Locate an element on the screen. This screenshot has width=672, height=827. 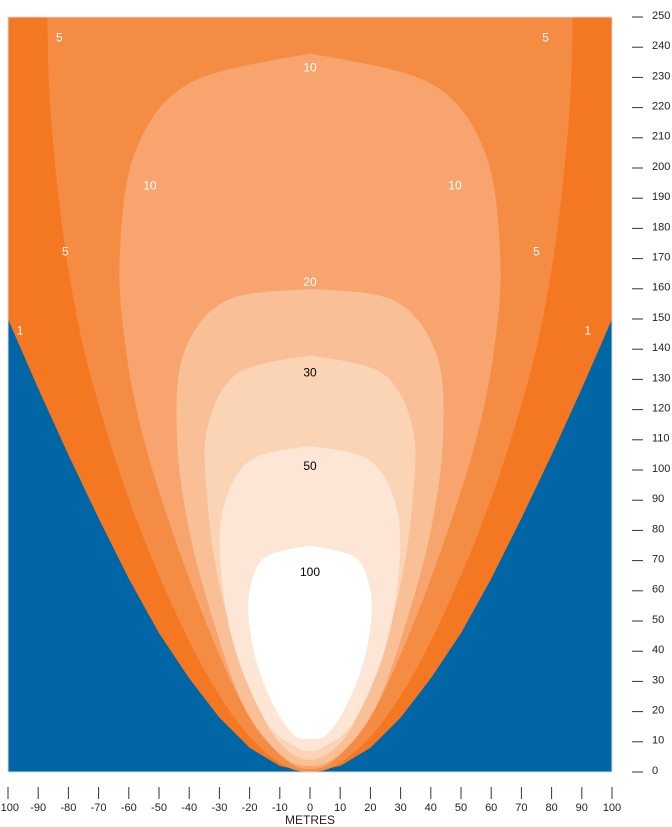
x-tick-label: -70 is located at coordinates (99, 808).